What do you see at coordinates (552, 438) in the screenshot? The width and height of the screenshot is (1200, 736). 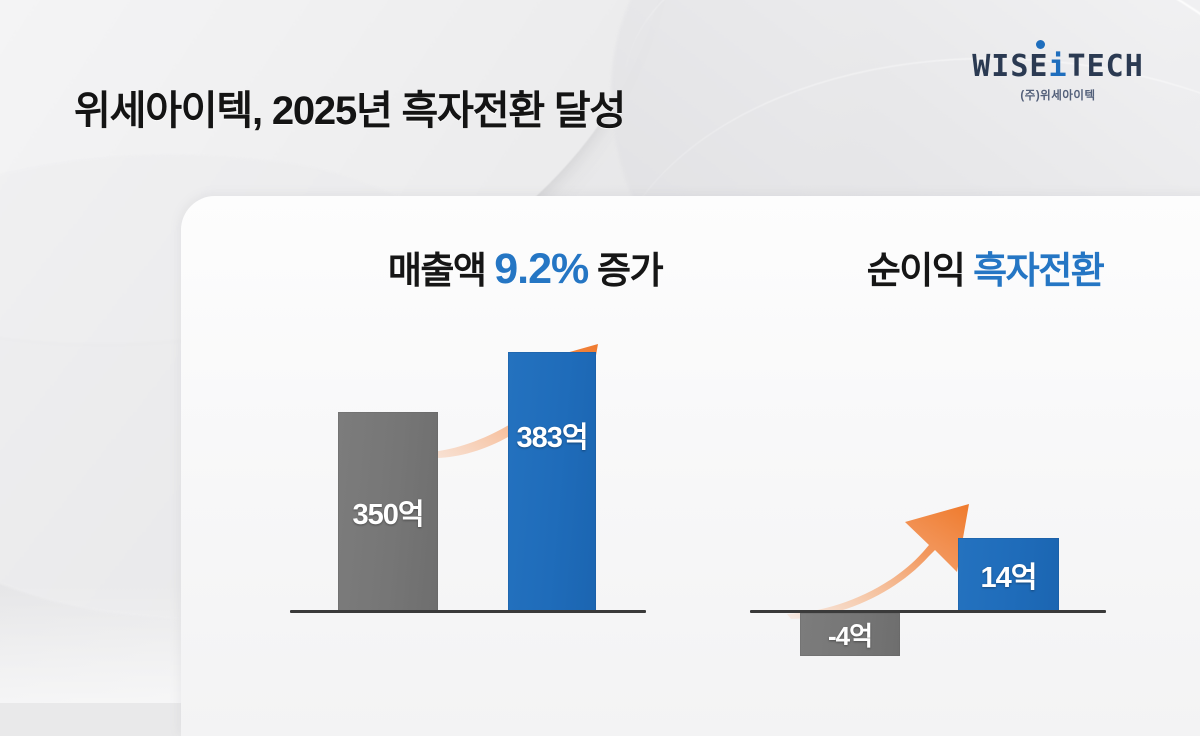 I see `bar-label-revenue-current: 383억` at bounding box center [552, 438].